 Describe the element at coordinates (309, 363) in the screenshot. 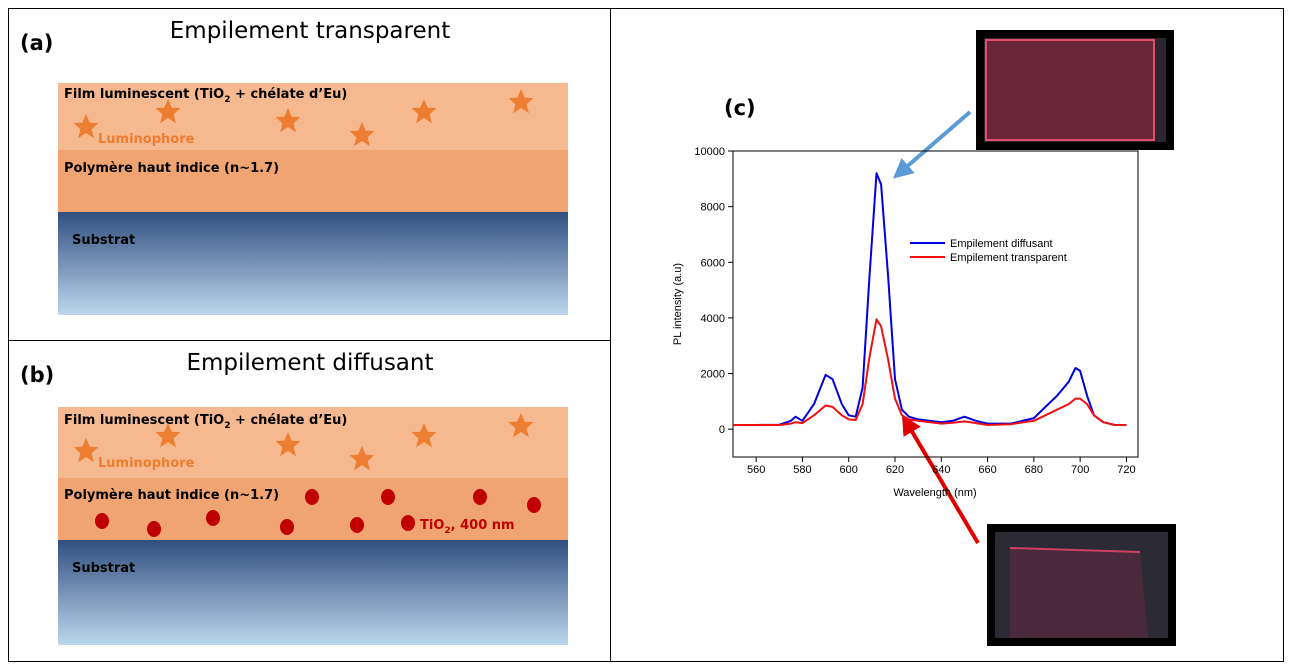

I see `panel-title: Empilement diffusant` at that location.